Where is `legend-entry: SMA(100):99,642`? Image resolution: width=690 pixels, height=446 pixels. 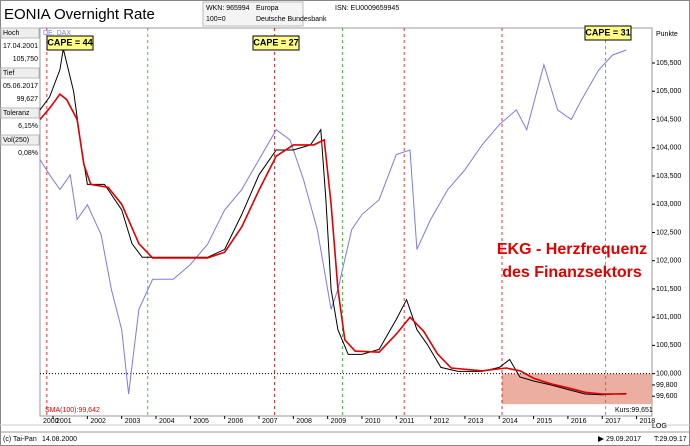 legend-entry: SMA(100):99,642 is located at coordinates (72, 410).